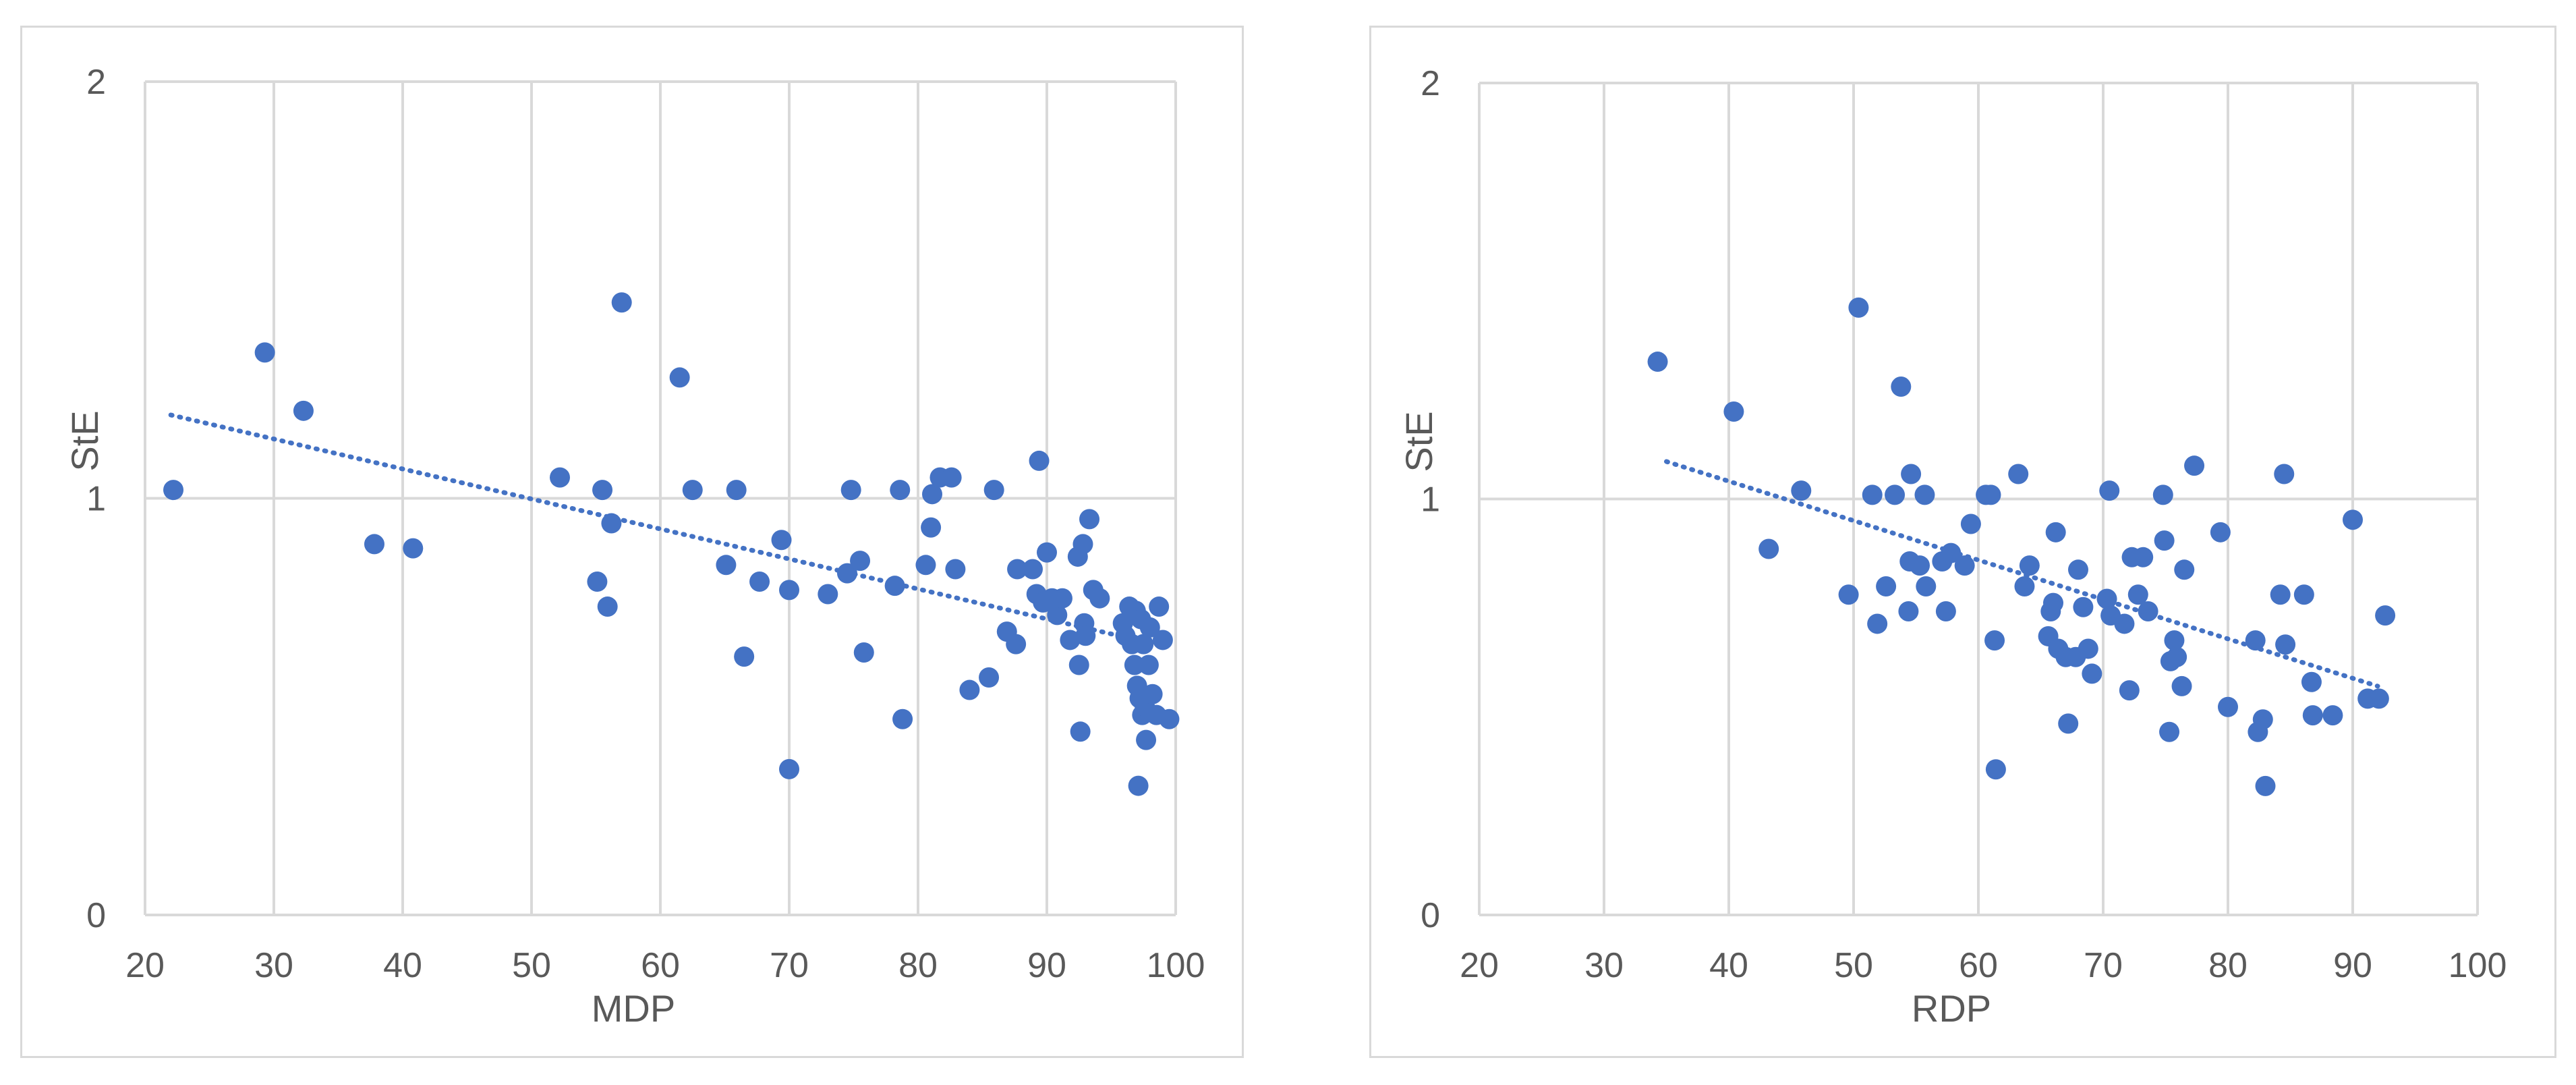  I want to click on trendline, so click(654, 527).